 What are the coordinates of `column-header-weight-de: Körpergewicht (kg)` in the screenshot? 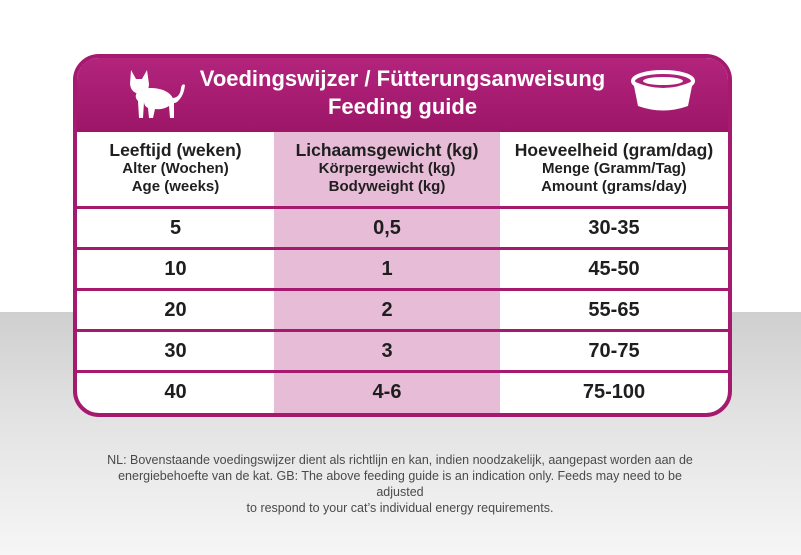 It's located at (387, 168).